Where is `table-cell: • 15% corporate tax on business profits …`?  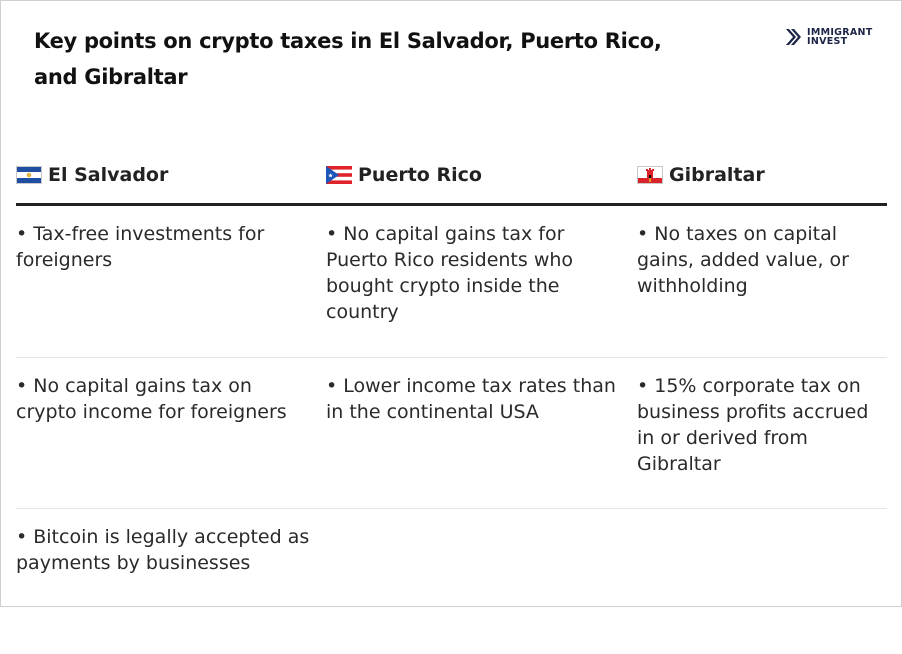
table-cell: • 15% corporate tax on business profits … is located at coordinates (753, 425).